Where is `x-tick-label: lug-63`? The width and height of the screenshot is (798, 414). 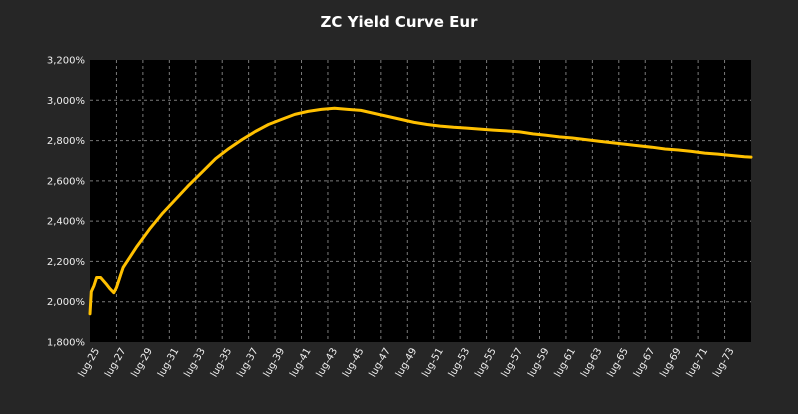
x-tick-label: lug-63 is located at coordinates (591, 362).